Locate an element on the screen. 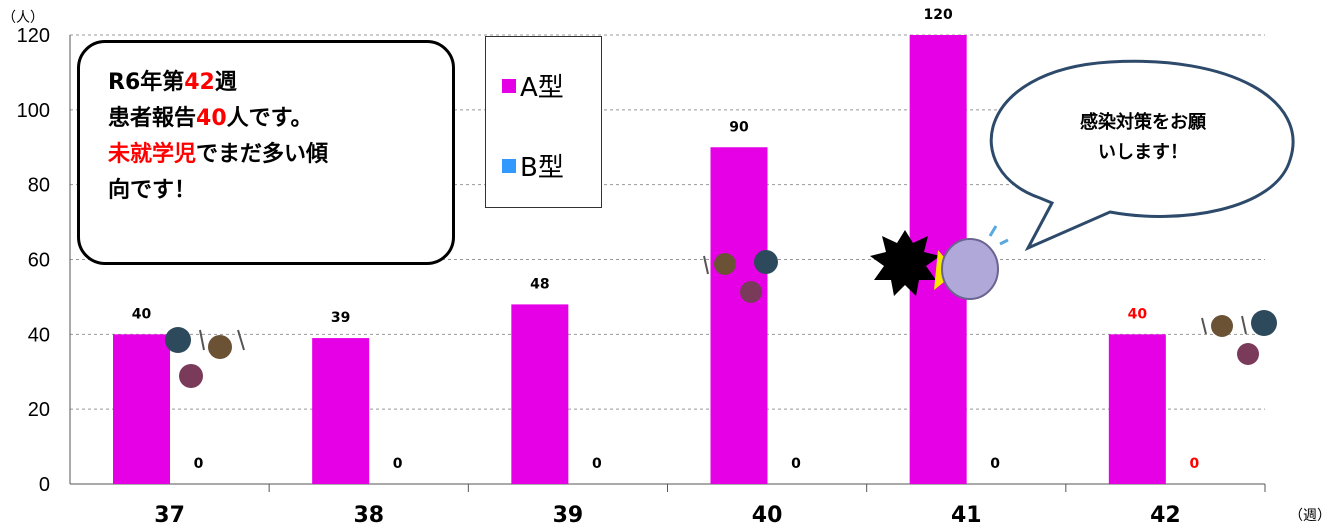  y-tick-120: 120 is located at coordinates (33, 36).